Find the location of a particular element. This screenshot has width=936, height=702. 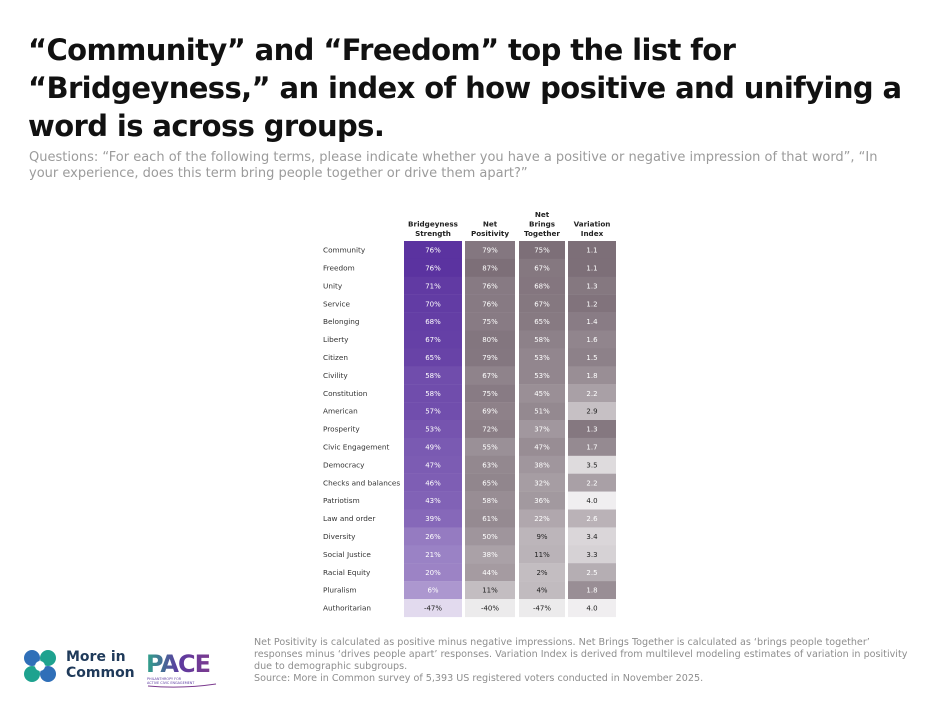

cell-value: 1.6 is located at coordinates (592, 340).